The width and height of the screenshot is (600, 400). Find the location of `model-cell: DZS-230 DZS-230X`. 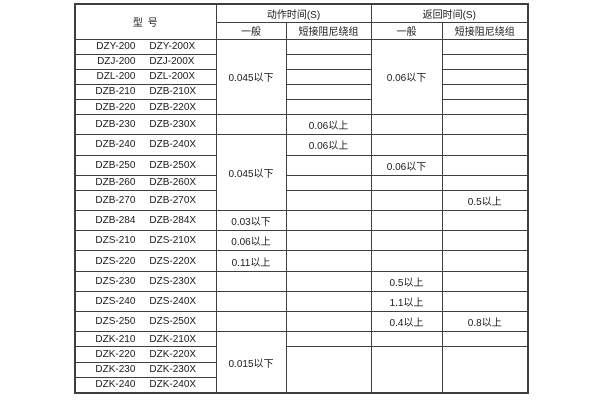

model-cell: DZS-230 DZS-230X is located at coordinates (145, 281).